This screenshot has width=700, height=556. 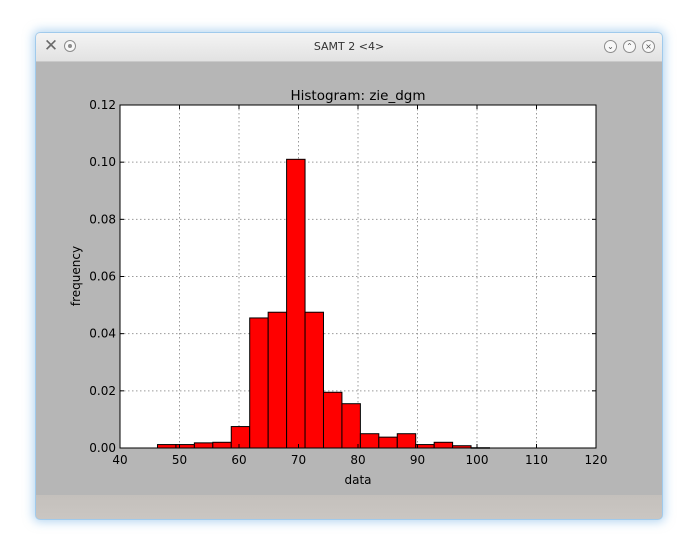 I want to click on status-strip, so click(x=349, y=507).